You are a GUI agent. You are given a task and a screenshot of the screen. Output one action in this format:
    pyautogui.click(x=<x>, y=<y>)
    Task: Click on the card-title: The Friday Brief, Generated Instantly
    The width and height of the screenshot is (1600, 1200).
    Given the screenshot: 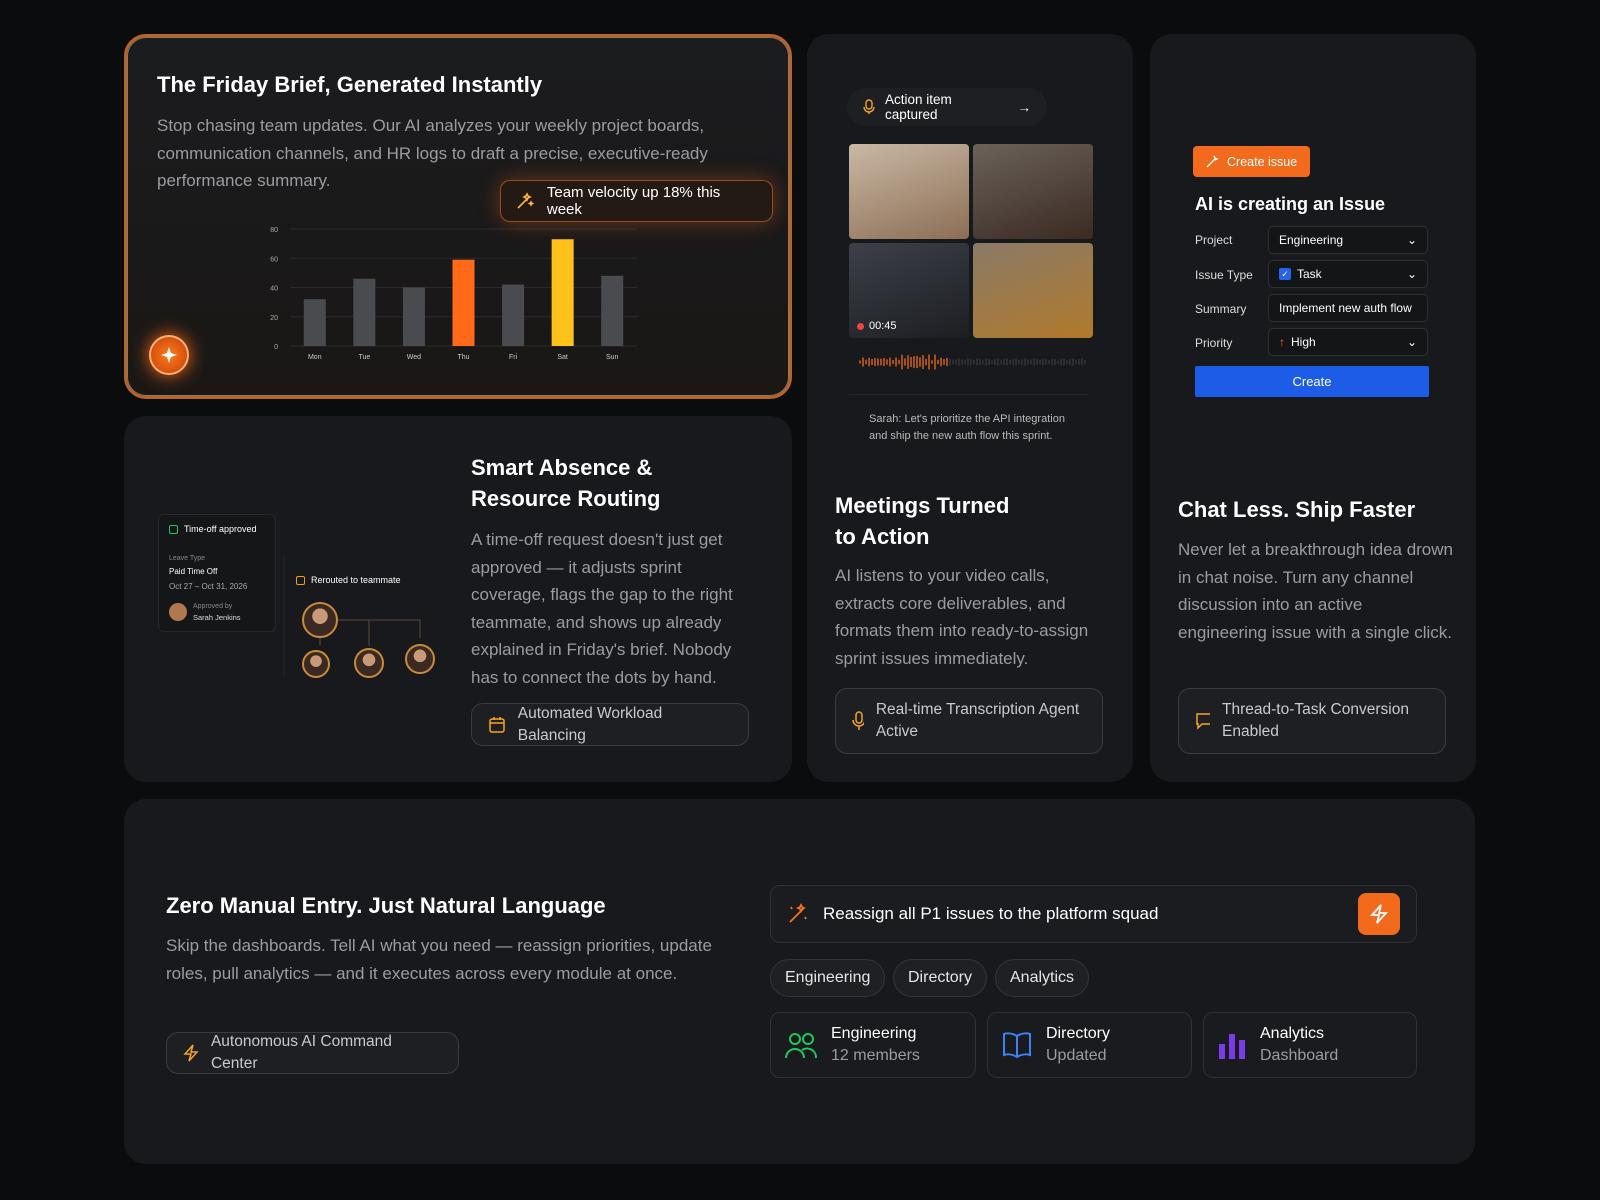 What is the action you would take?
    pyautogui.click(x=350, y=84)
    